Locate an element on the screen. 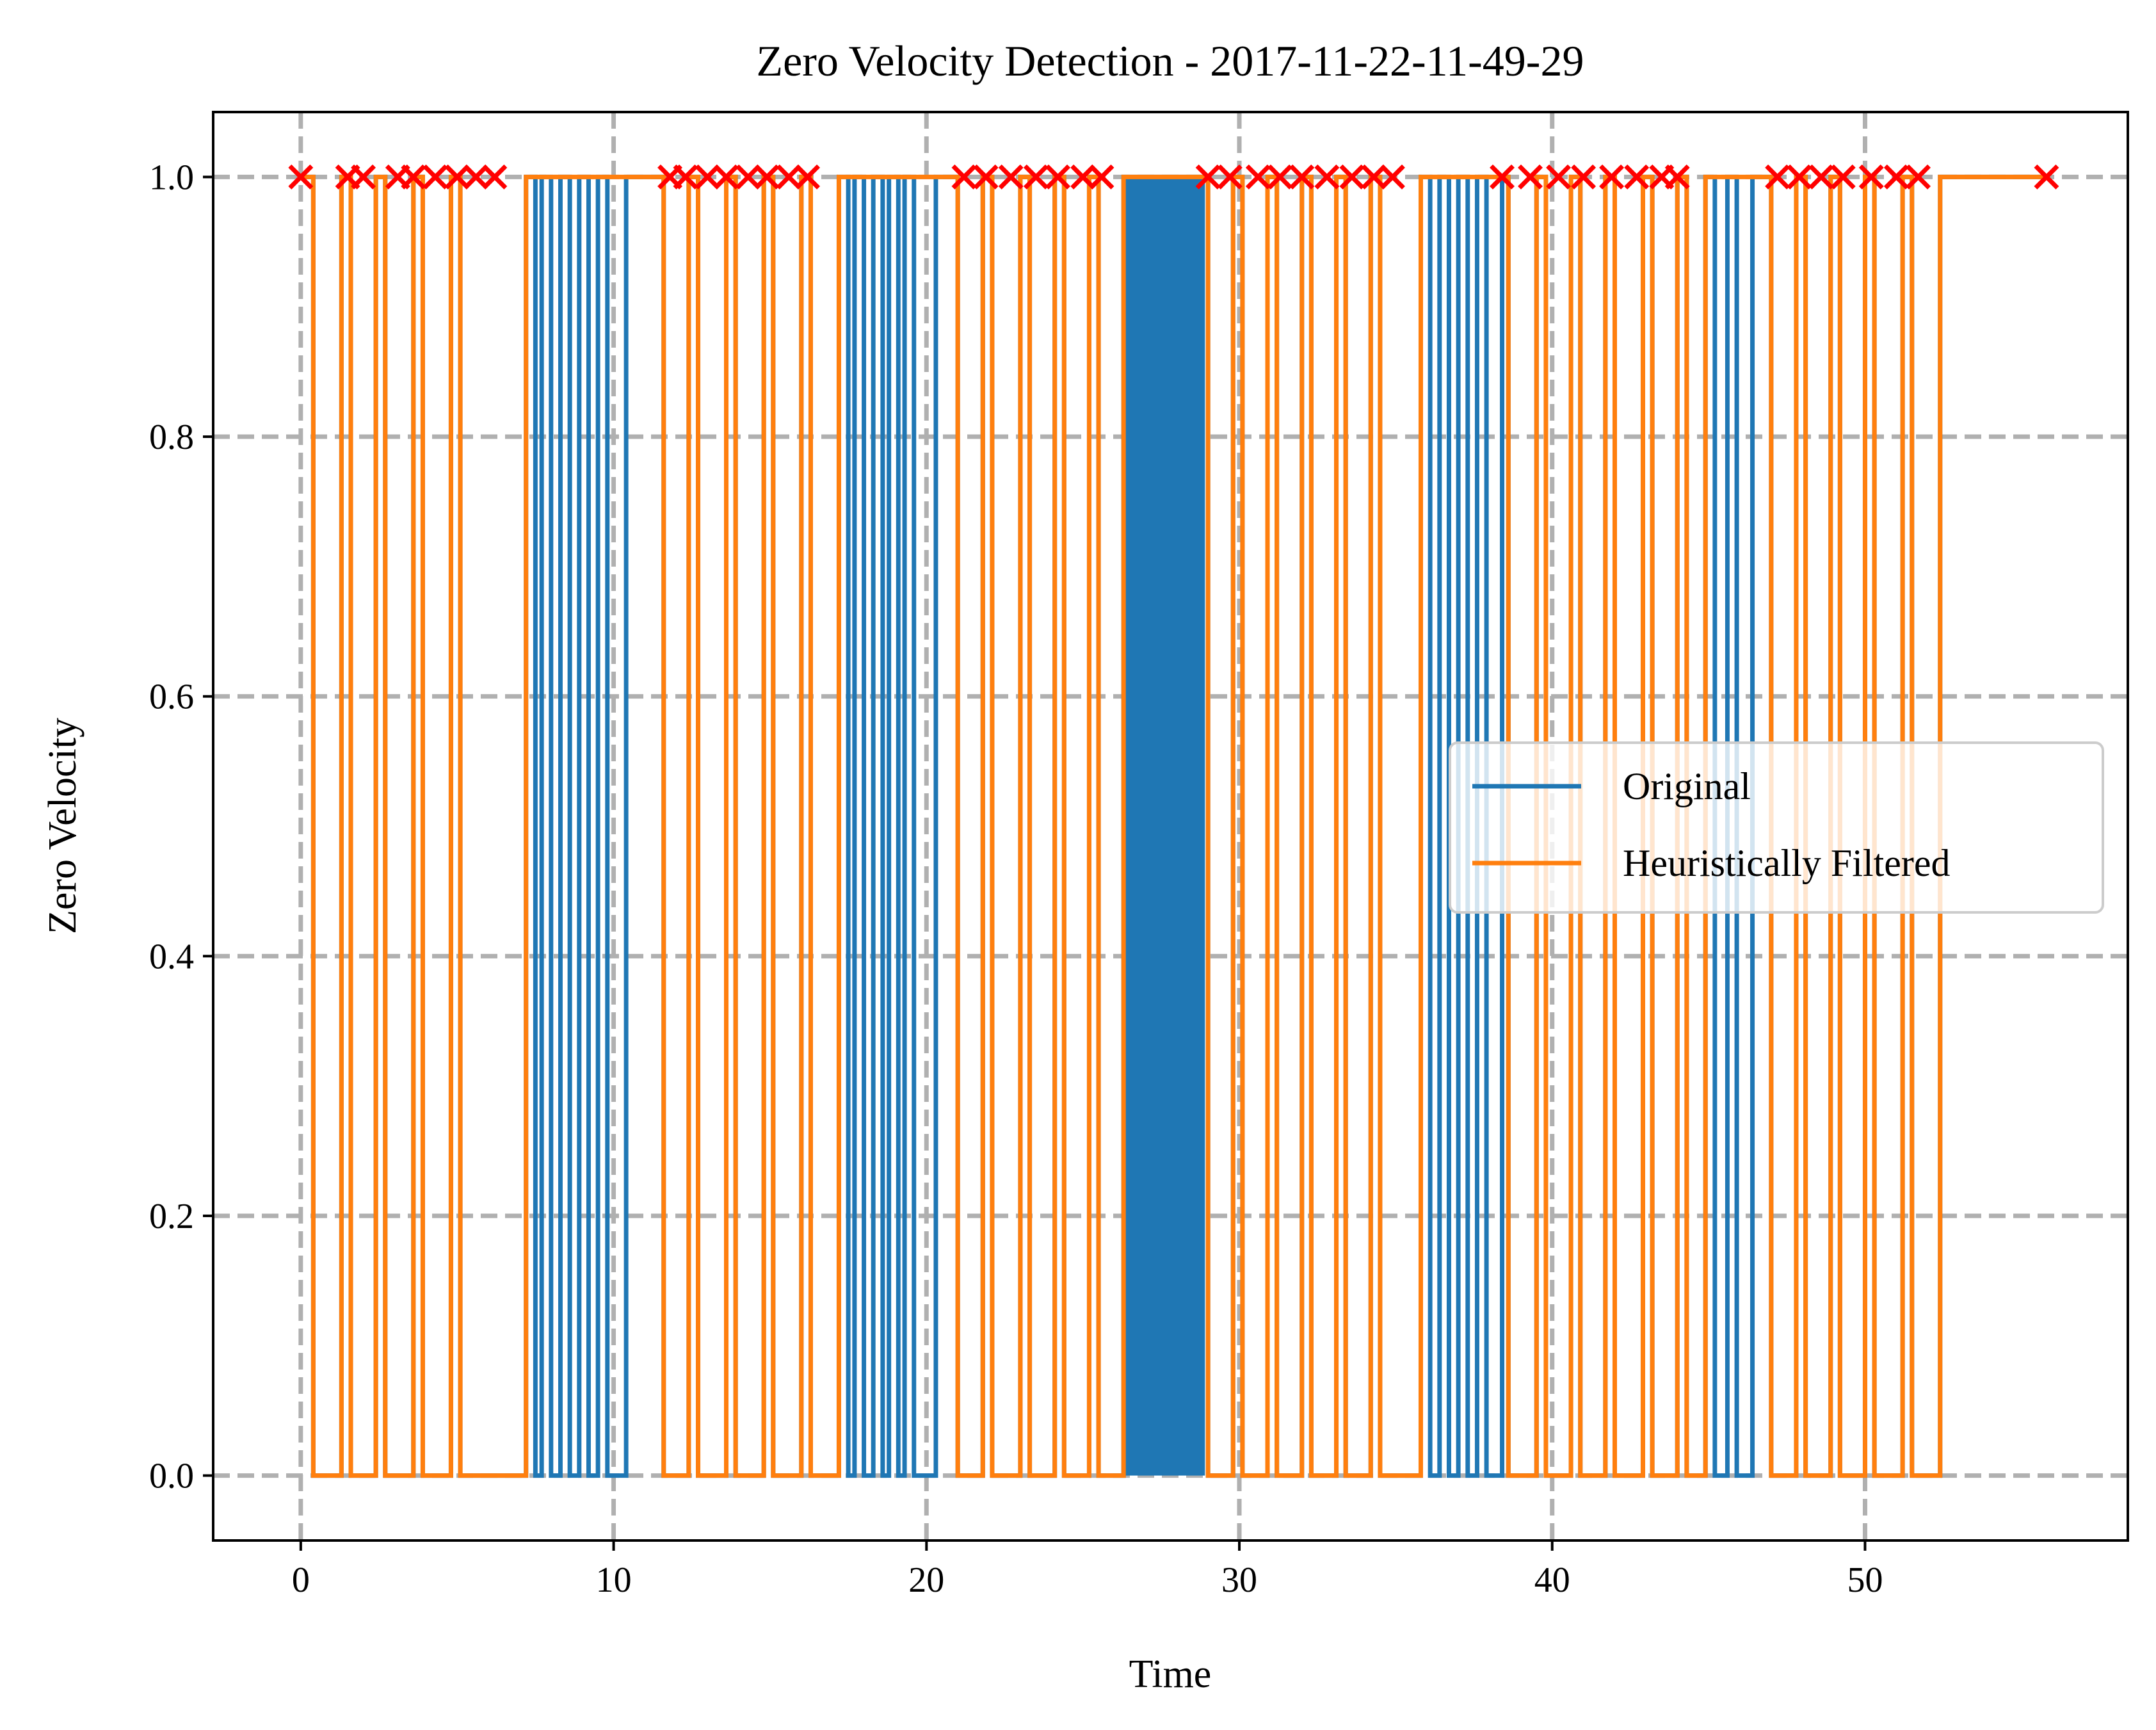 The image size is (2156, 1730). legend-label-filtered: Heuristically Filtered is located at coordinates (1787, 863).